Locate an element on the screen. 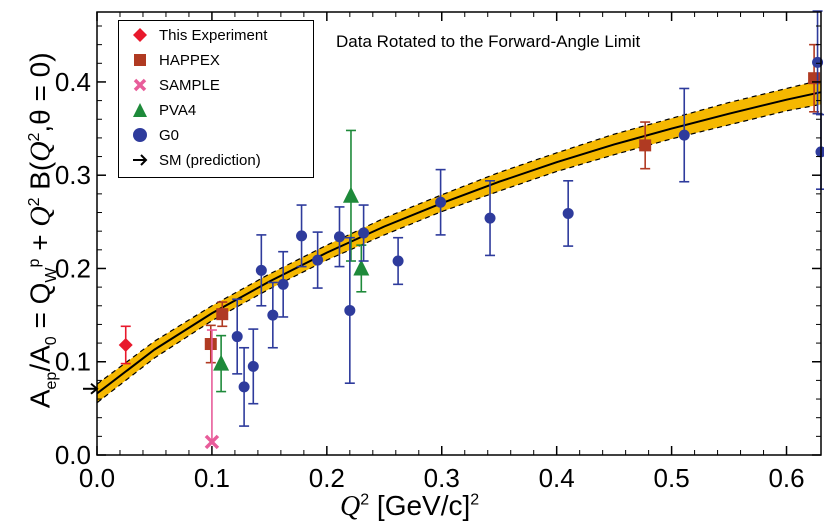  y-axis-label-container: Aep/A0 = QWp + Q2 B(Q2,θ = 0) is located at coordinates (43, 230).